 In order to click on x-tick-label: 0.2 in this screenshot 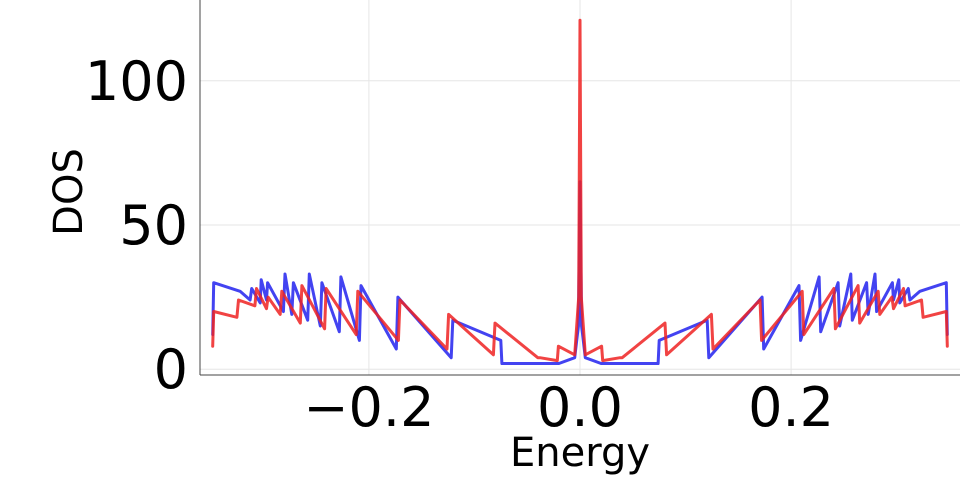, I will do `click(791, 407)`.